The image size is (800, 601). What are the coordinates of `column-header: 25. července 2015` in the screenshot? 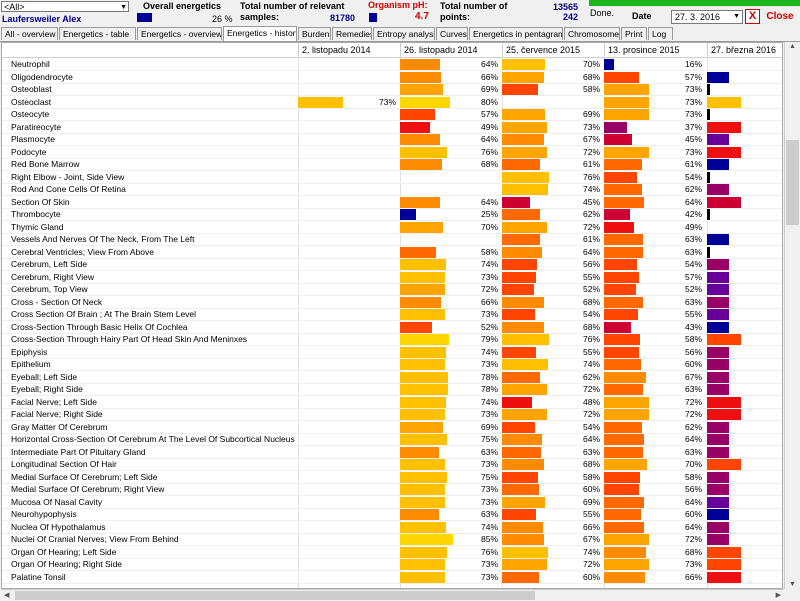 It's located at (553, 50).